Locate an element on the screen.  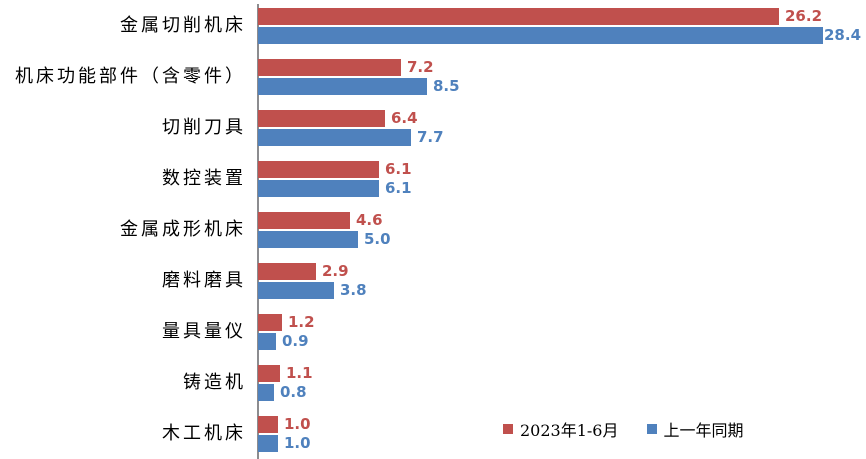
category-label: 数控装置 is located at coordinates (204, 178).